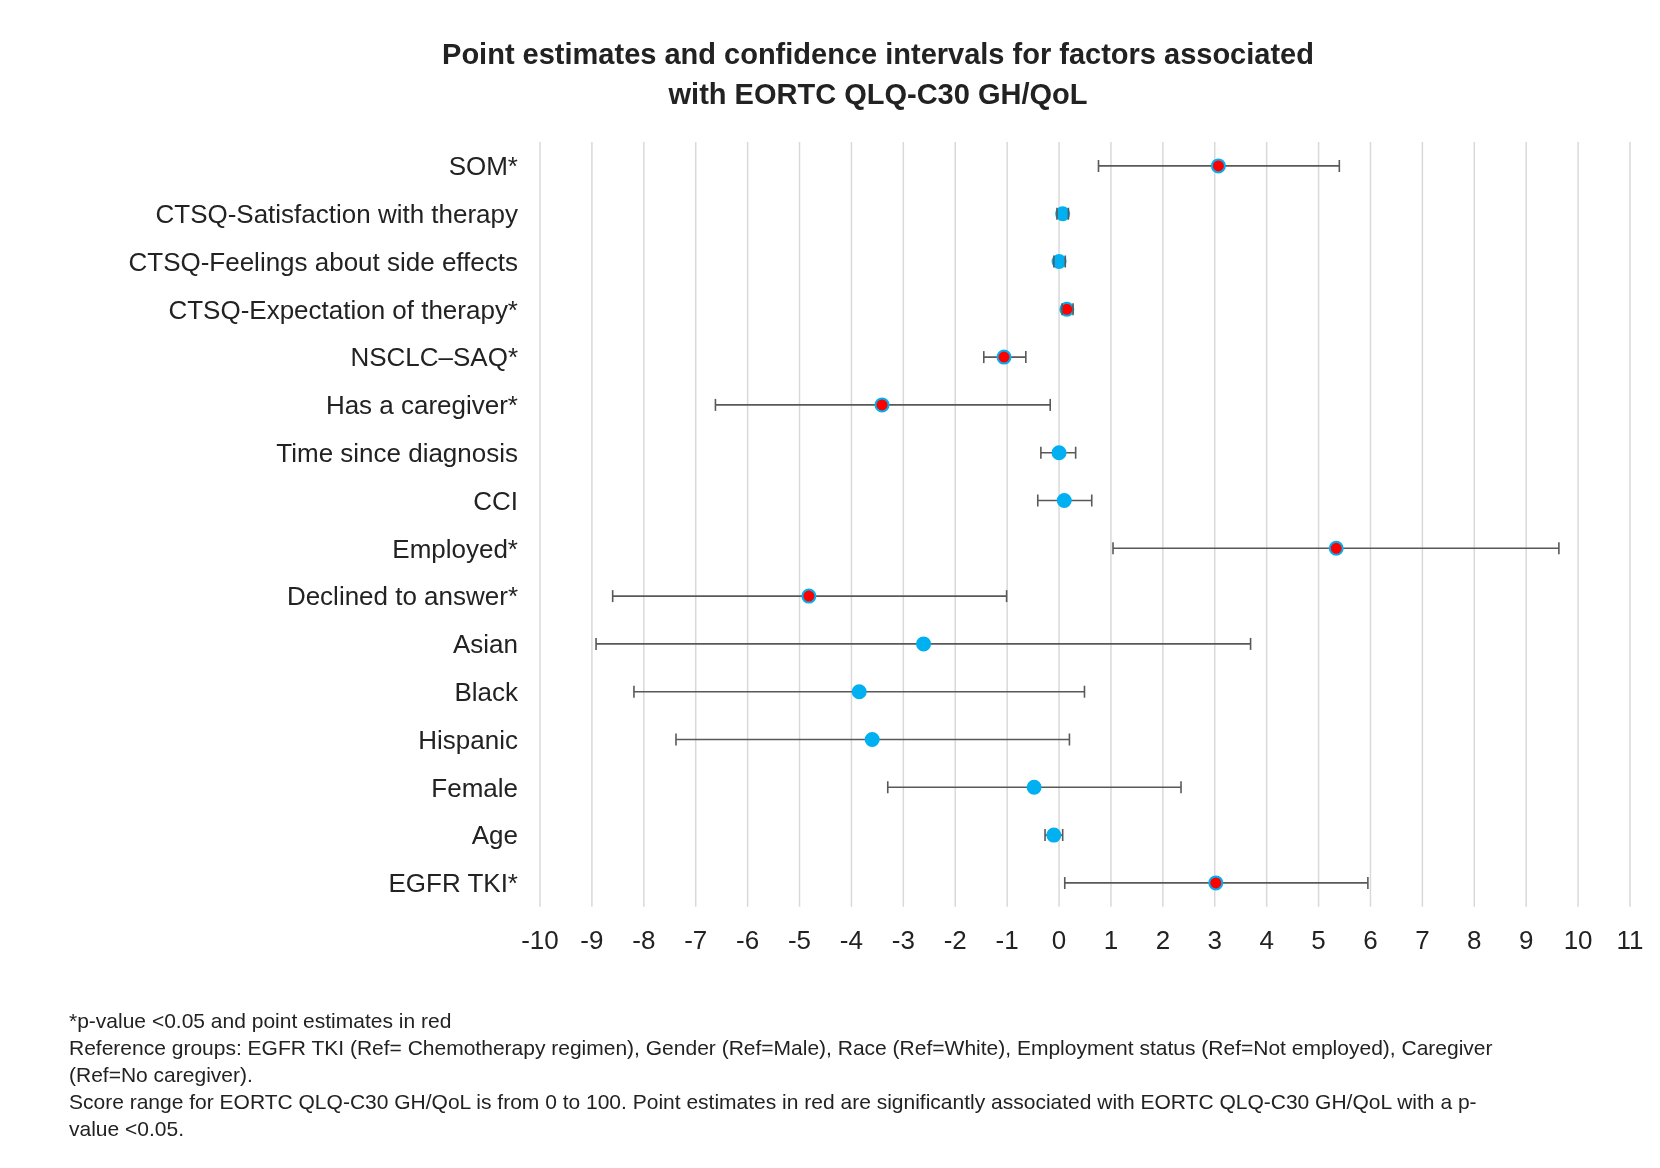 The image size is (1660, 1168). I want to click on x-tick-label: 5, so click(1318, 940).